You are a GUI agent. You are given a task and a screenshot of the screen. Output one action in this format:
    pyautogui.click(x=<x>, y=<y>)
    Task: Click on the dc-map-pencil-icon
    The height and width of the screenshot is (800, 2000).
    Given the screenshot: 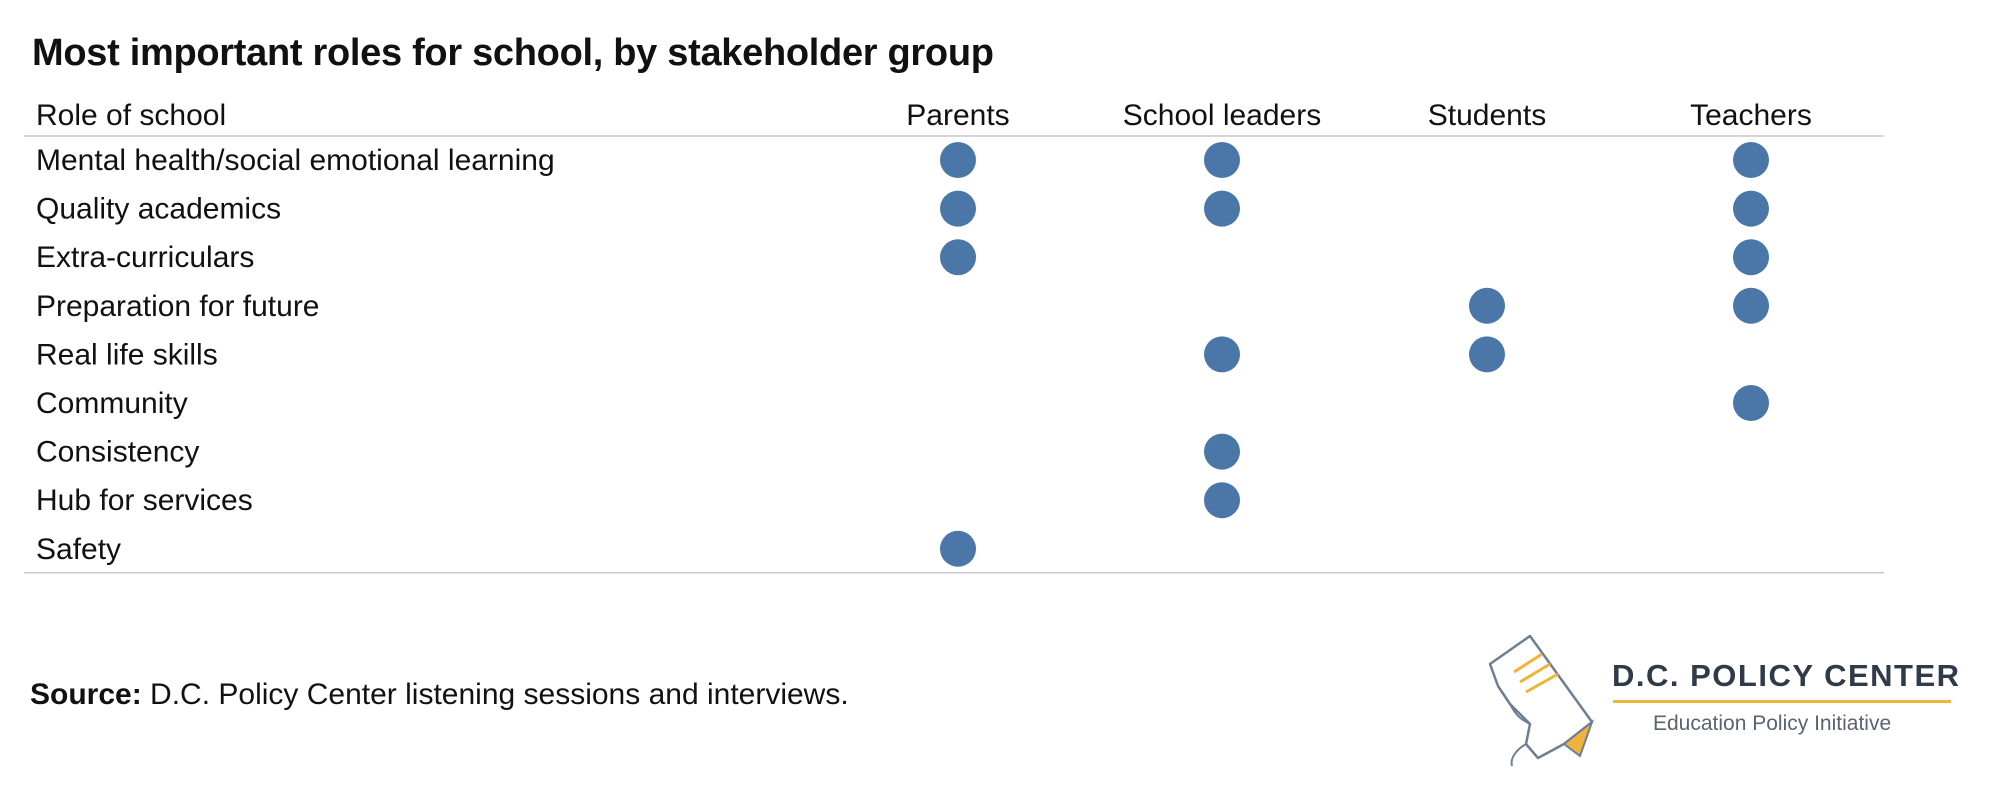 What is the action you would take?
    pyautogui.click(x=1541, y=700)
    